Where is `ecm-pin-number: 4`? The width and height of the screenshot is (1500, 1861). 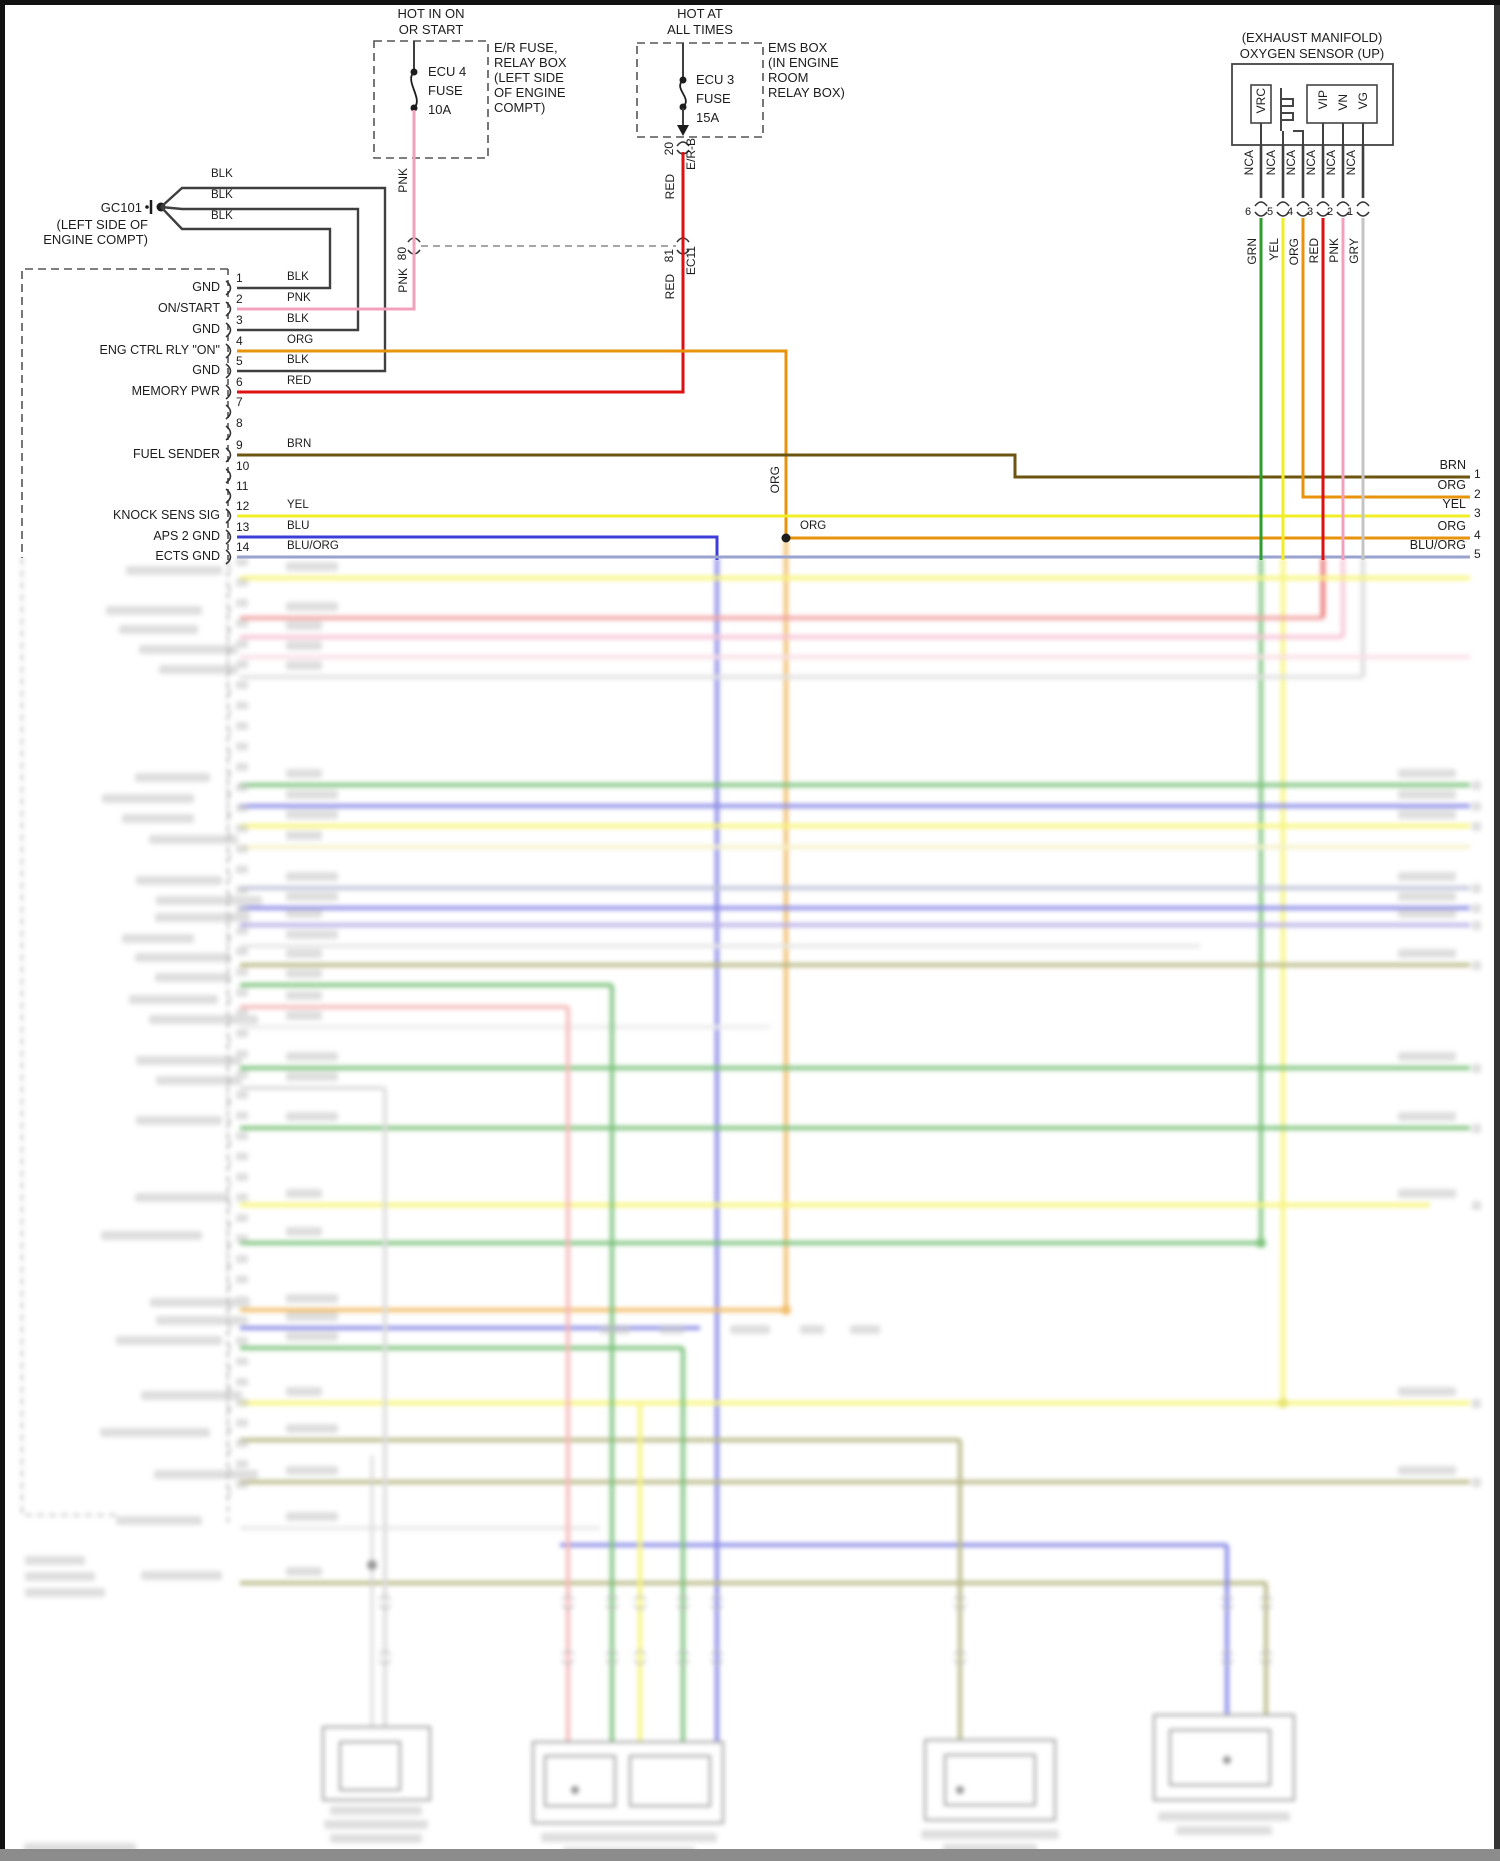 ecm-pin-number: 4 is located at coordinates (239, 341).